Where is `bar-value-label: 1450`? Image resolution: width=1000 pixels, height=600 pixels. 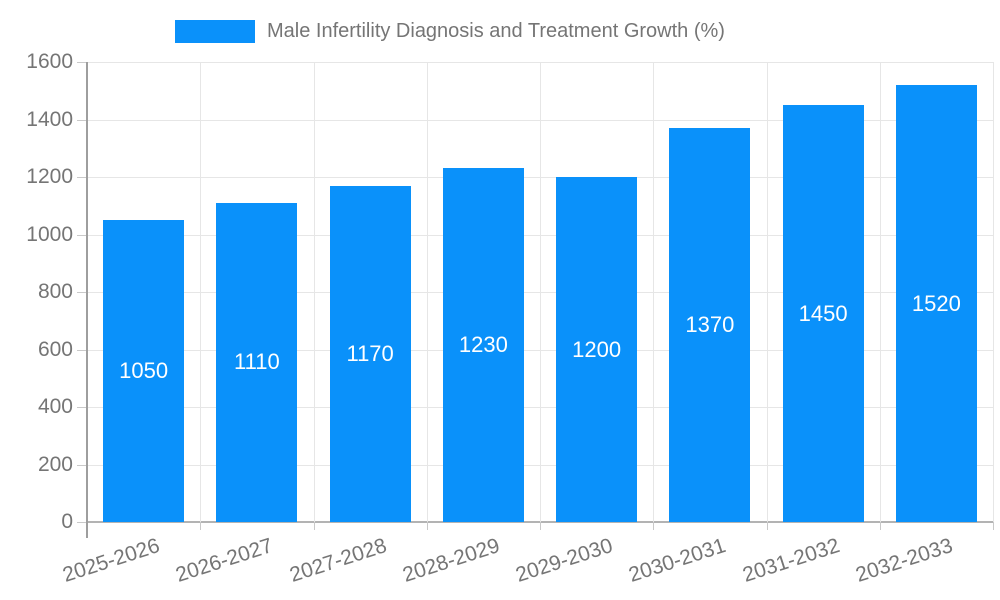
bar-value-label: 1450 is located at coordinates (823, 313).